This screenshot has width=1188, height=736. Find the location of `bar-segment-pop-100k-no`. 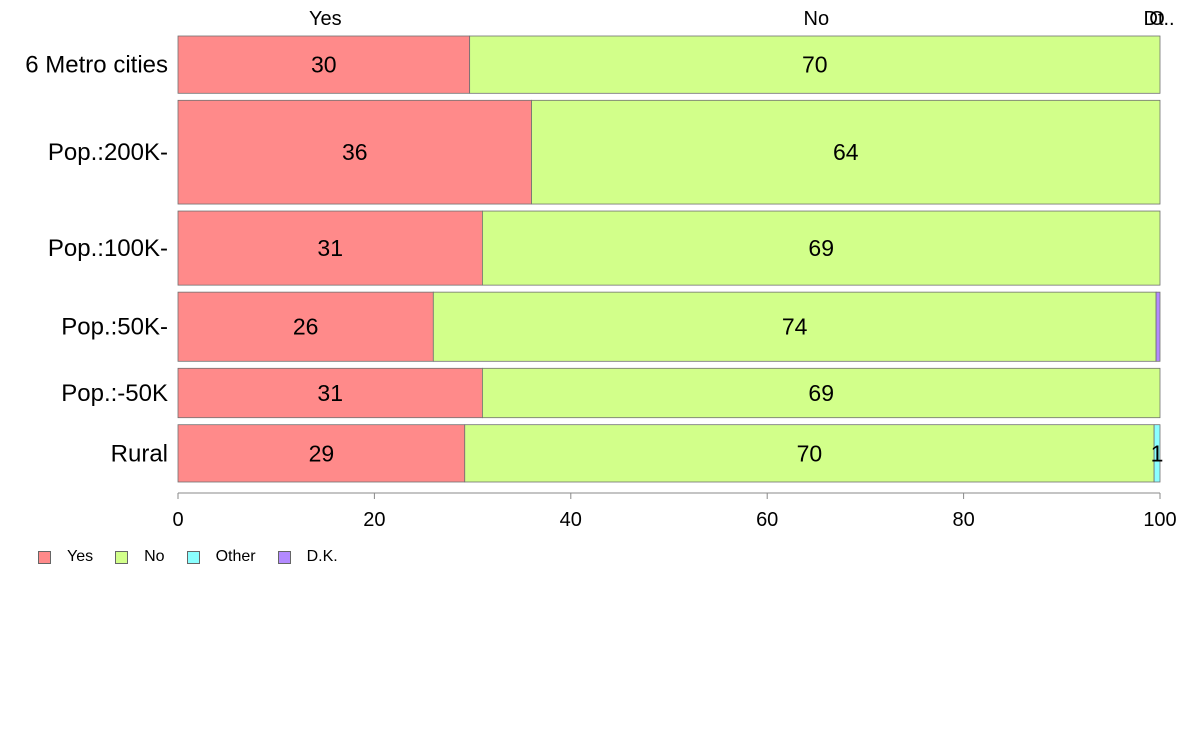

bar-segment-pop-100k-no is located at coordinates (821, 248).